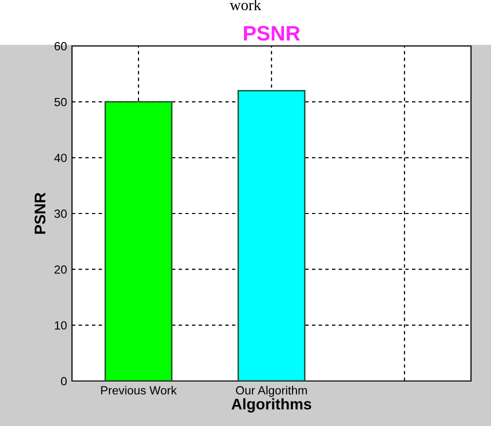  Describe the element at coordinates (60, 158) in the screenshot. I see `y-tick-label: 40` at that location.